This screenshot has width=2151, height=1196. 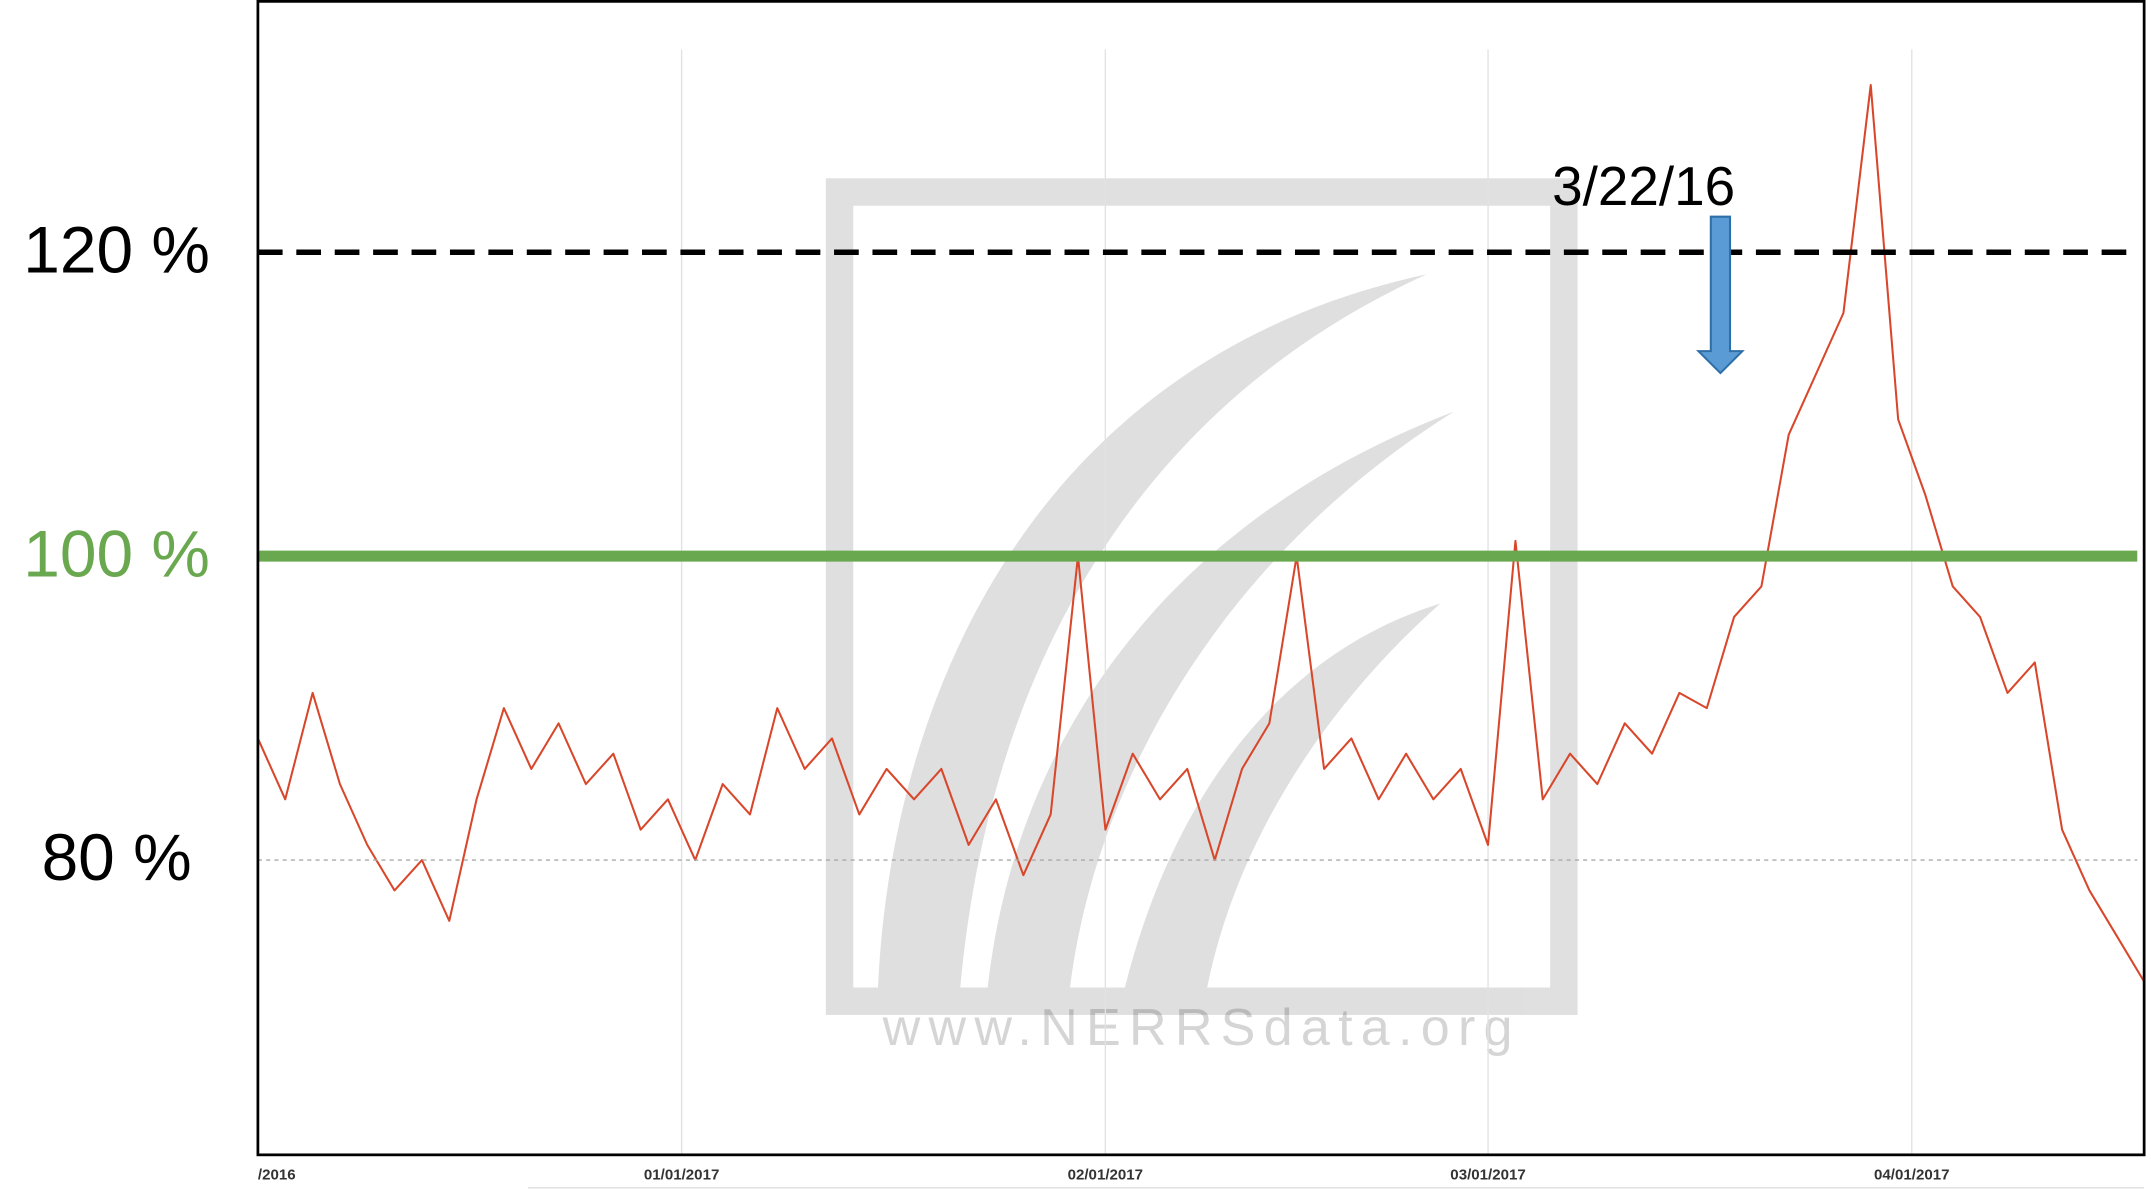 What do you see at coordinates (1487, 1174) in the screenshot?
I see `x-tick-label: 03/01/2017` at bounding box center [1487, 1174].